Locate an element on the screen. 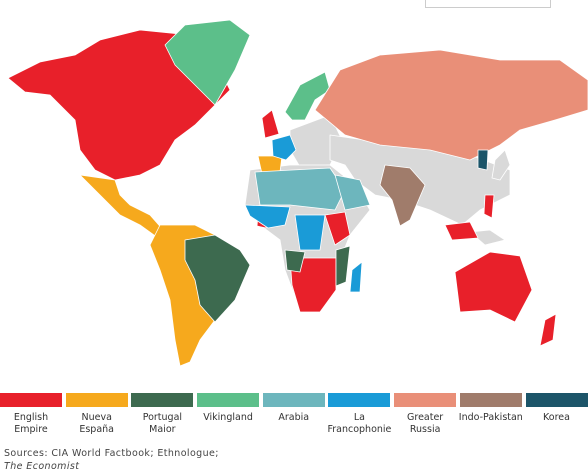 The image size is (588, 476). legend-label: Arabia is located at coordinates (294, 417).